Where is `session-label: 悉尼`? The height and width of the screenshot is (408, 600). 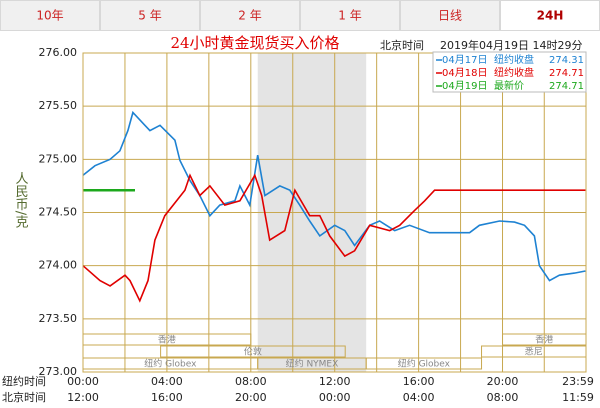 session-label: 悉尼 is located at coordinates (534, 352).